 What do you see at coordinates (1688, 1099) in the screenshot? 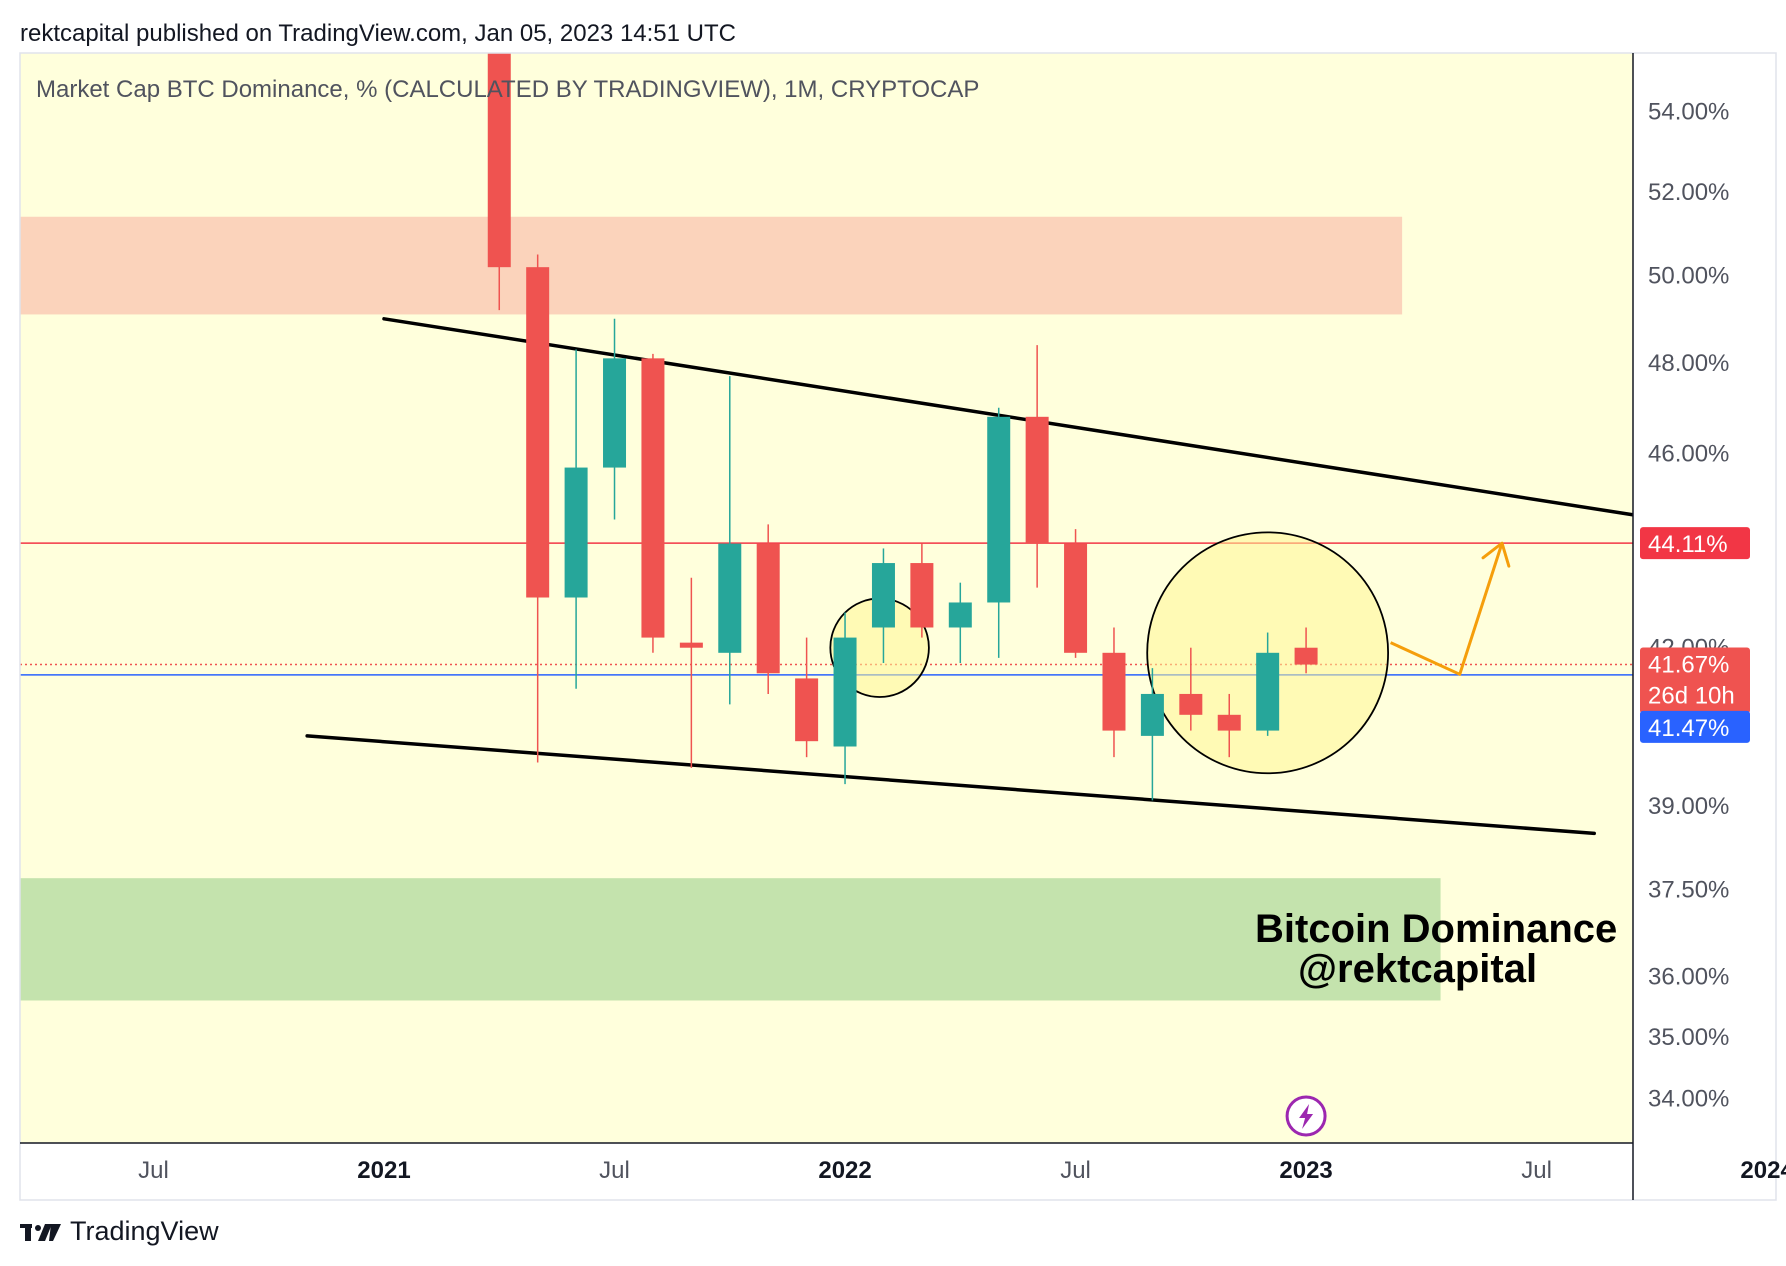
I see `price-tick-label: 34.00%` at bounding box center [1688, 1099].